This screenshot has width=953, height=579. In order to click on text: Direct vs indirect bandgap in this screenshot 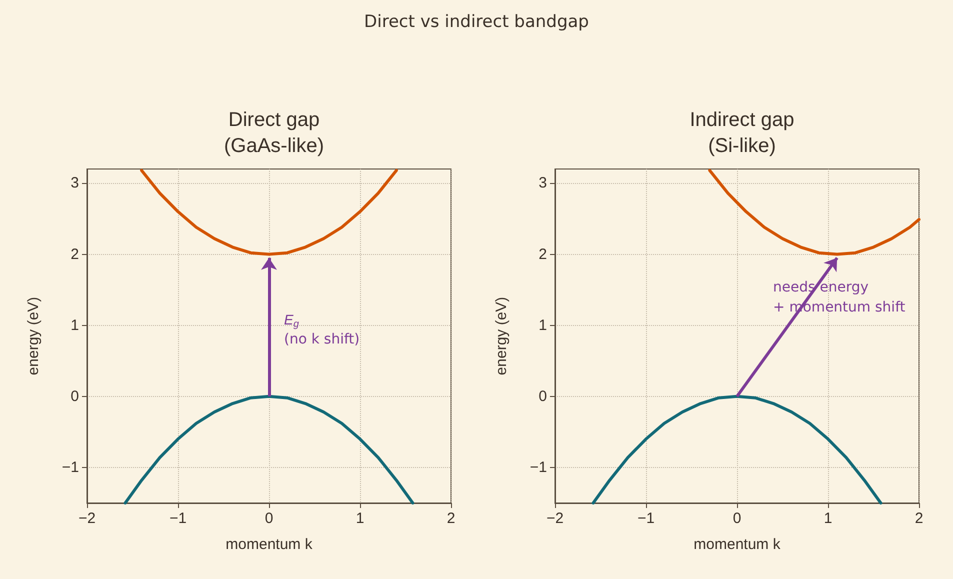, I will do `click(476, 22)`.